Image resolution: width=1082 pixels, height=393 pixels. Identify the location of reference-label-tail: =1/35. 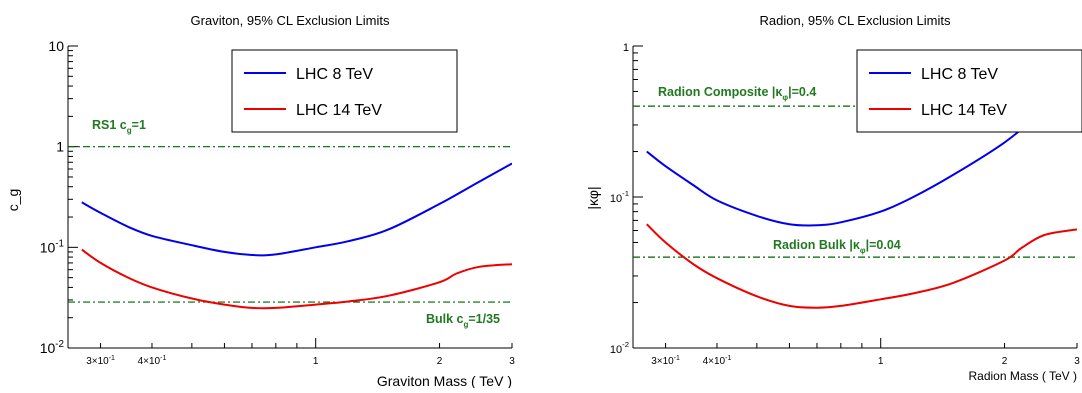
(484, 319).